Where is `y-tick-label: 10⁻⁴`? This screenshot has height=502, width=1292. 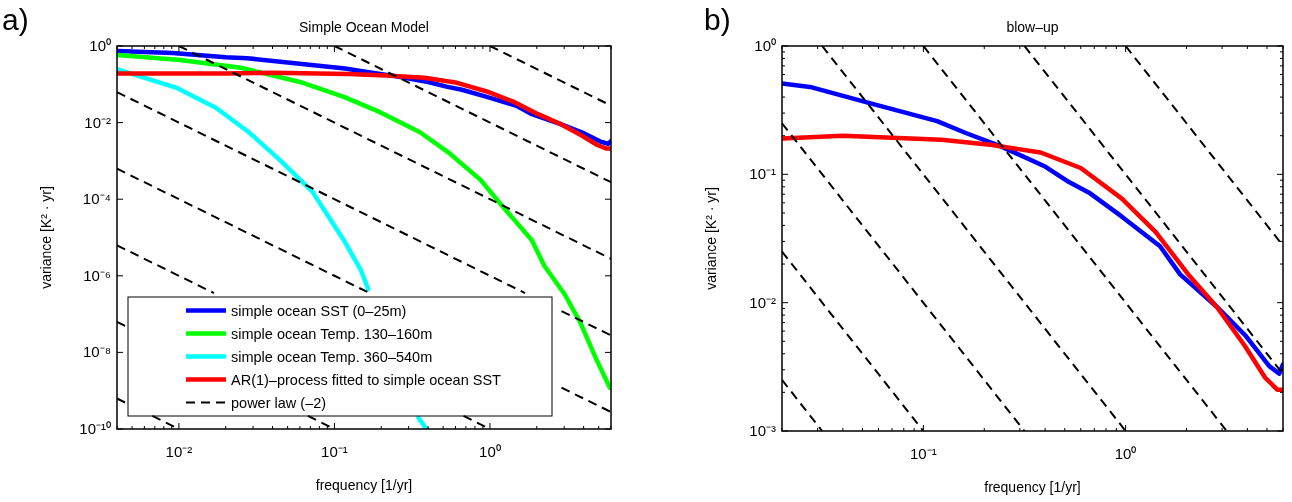 y-tick-label: 10⁻⁴ is located at coordinates (96, 199).